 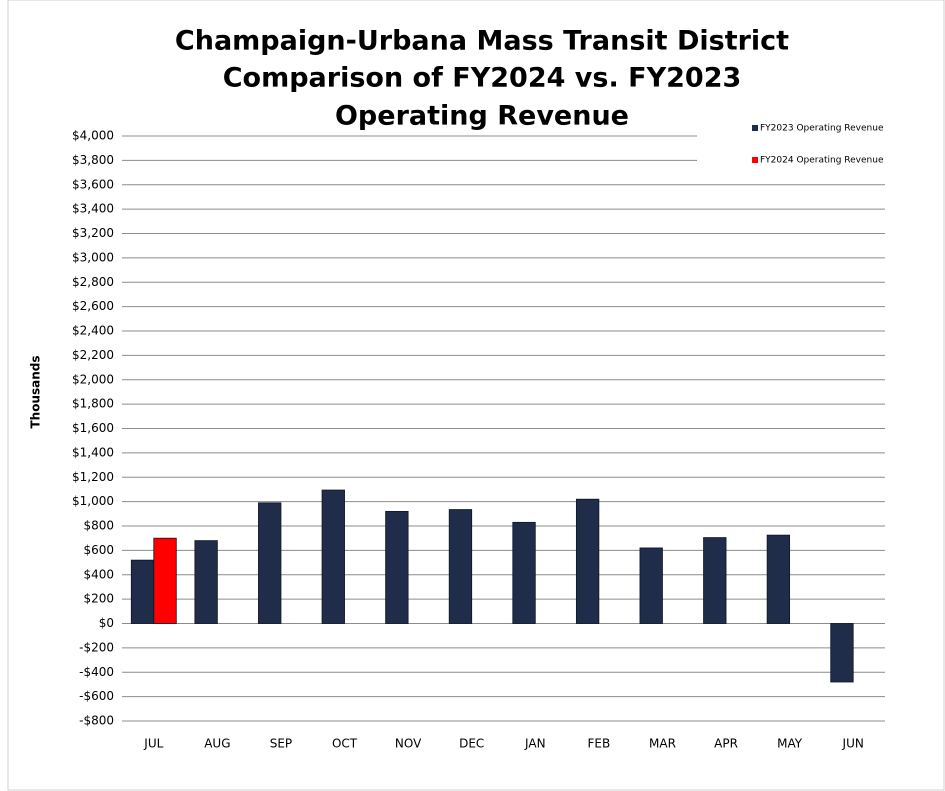 I want to click on y-tick-label: $3,600, so click(x=93, y=184).